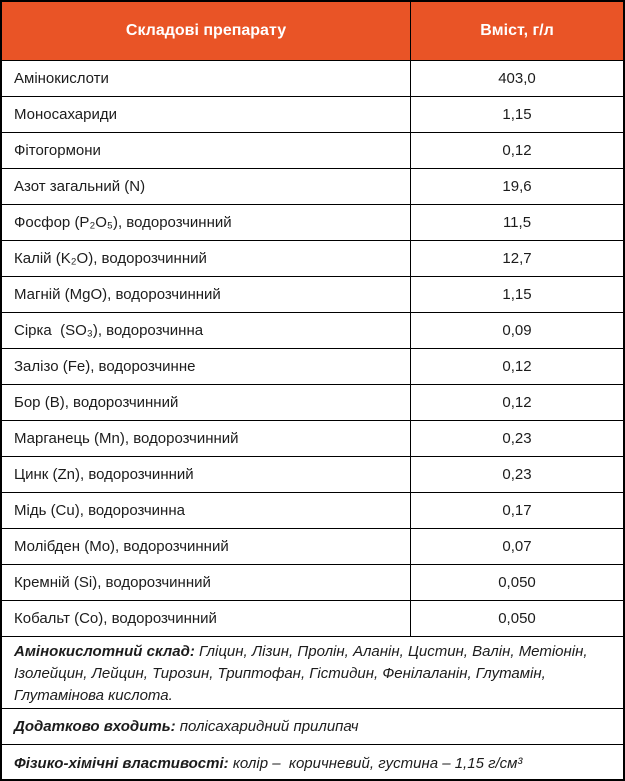 The width and height of the screenshot is (625, 781). Describe the element at coordinates (312, 114) in the screenshot. I see `table-row: Моносахариди 1,15` at that location.